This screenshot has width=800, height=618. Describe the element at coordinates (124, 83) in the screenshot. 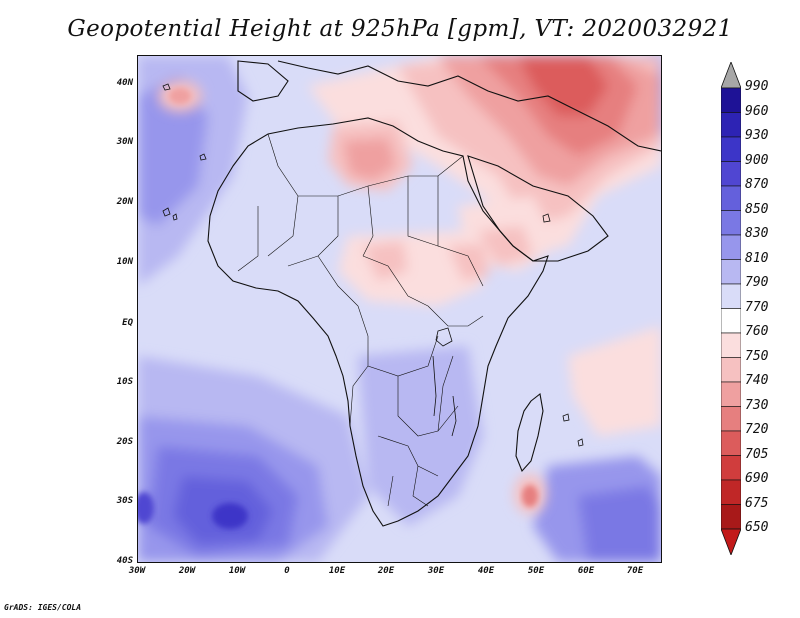

I see `lat-label-40n: 40N` at that location.